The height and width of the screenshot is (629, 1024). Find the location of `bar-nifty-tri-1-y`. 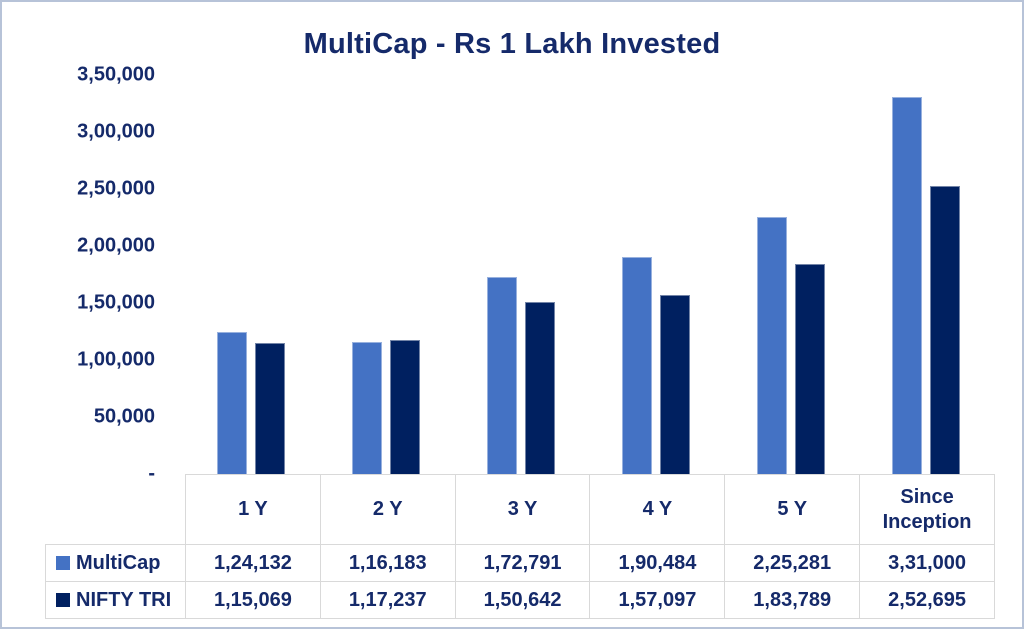

bar-nifty-tri-1-y is located at coordinates (269, 408).